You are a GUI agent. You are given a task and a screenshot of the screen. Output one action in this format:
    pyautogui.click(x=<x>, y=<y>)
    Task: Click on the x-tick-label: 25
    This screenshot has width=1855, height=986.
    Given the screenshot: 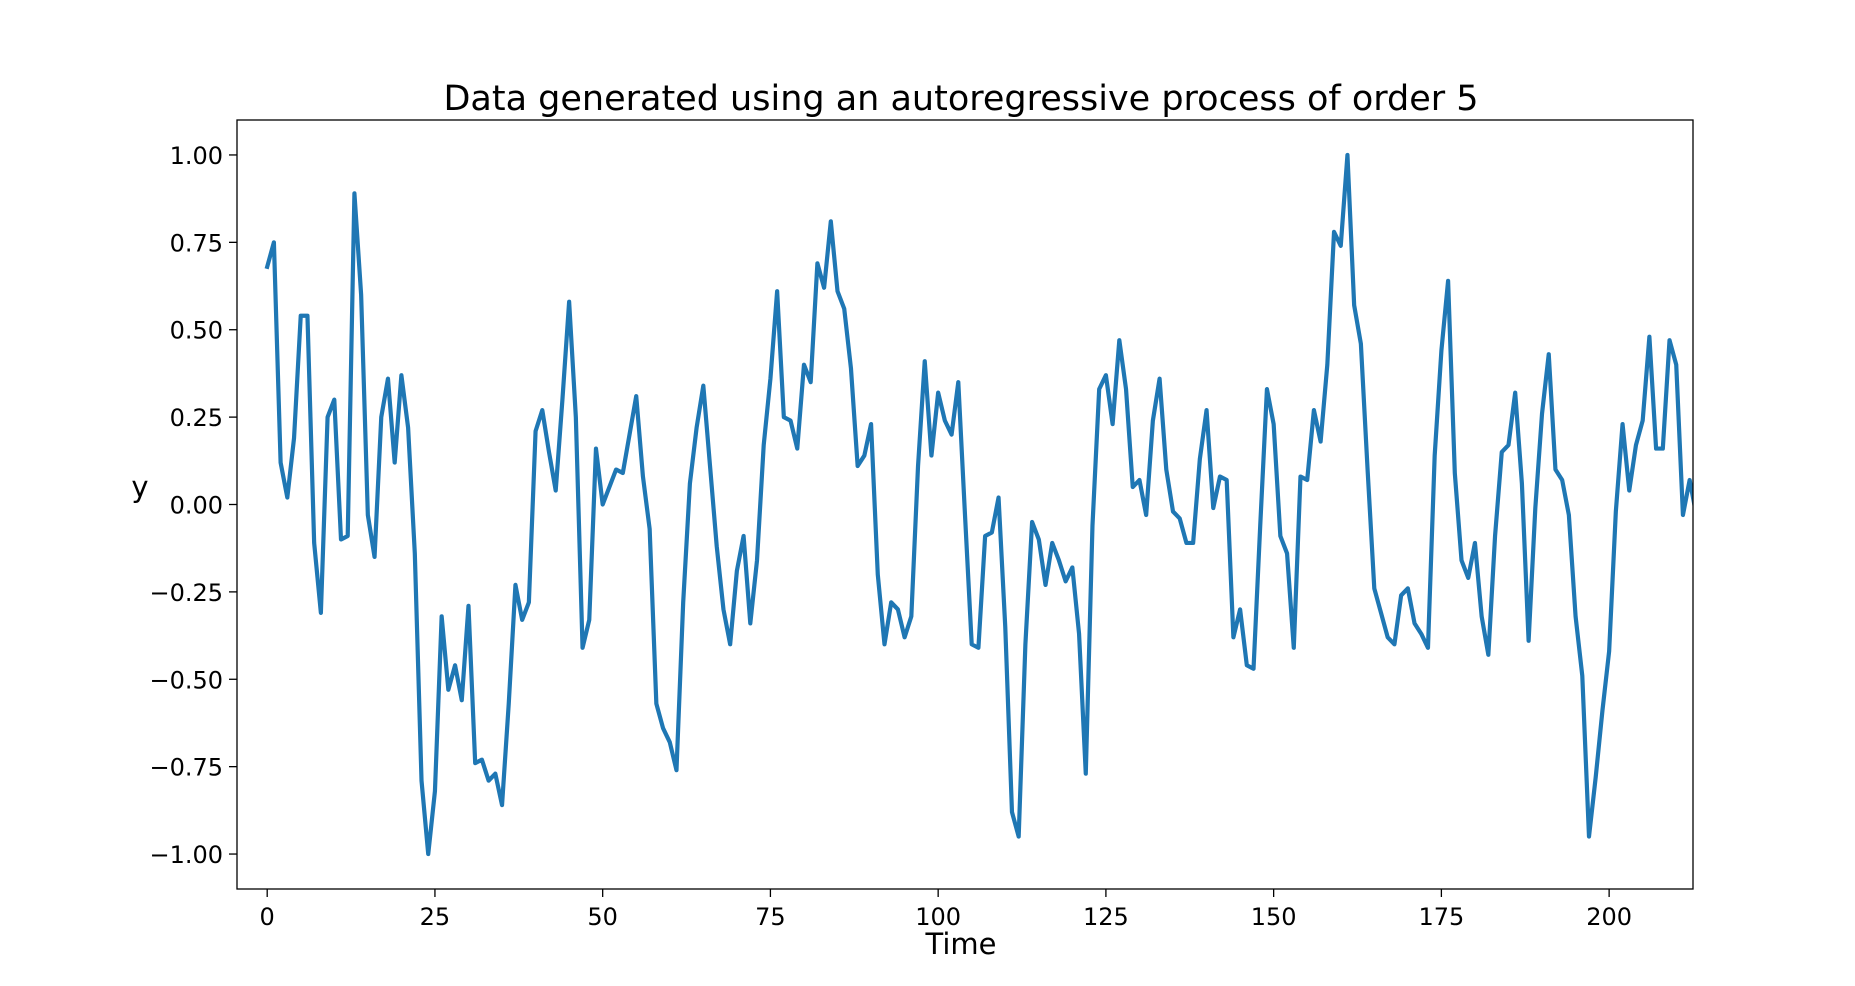 What is the action you would take?
    pyautogui.click(x=435, y=917)
    